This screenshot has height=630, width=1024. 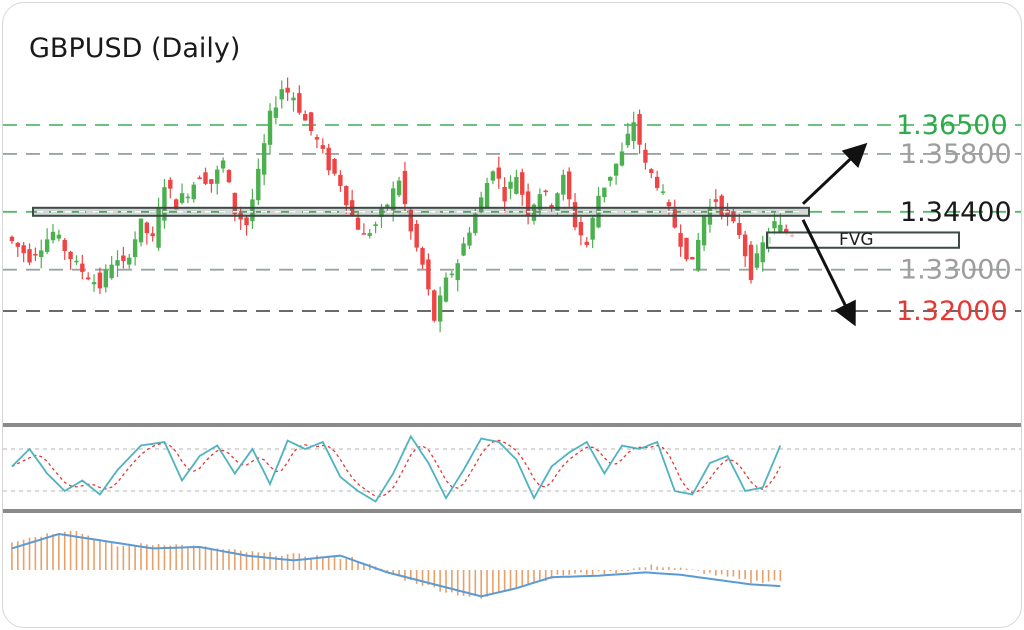 What do you see at coordinates (954, 218) in the screenshot?
I see `level-labels: 1.36500 1.35800 1.34400 1.33000 1.32000` at bounding box center [954, 218].